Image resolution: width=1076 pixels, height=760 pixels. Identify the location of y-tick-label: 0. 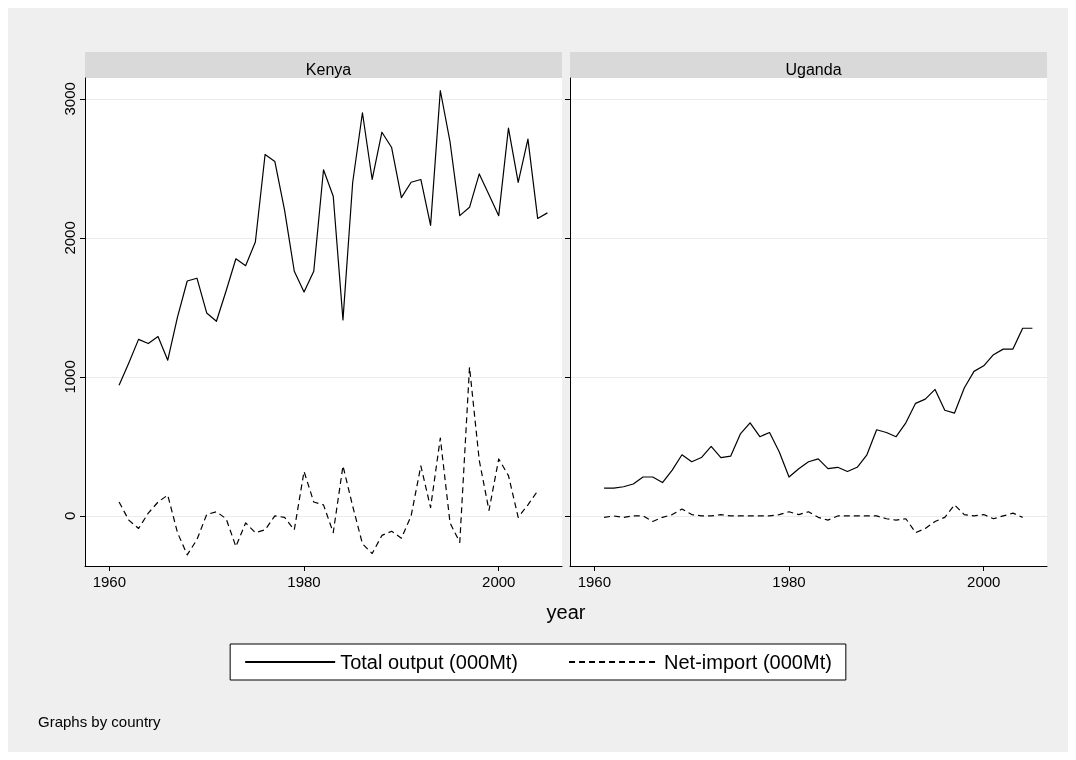
(69, 516).